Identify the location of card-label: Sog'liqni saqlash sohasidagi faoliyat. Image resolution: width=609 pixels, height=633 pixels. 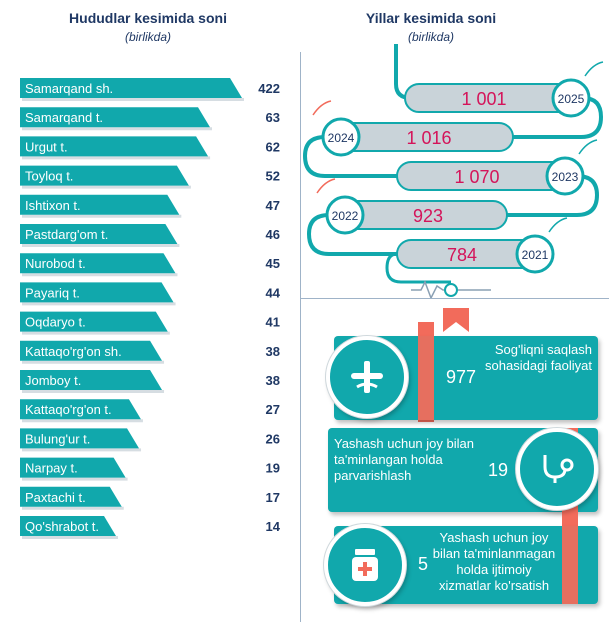
(538, 357).